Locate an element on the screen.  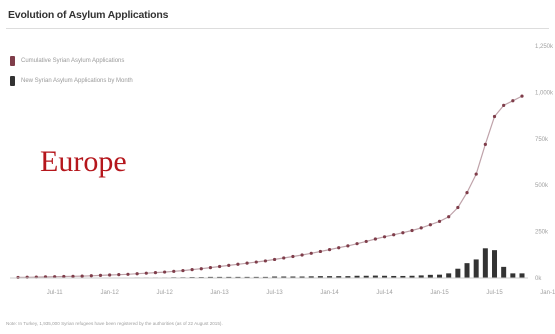
legend-label-cumulative: Cumulative Syrian Asylum Applications is located at coordinates (73, 61).